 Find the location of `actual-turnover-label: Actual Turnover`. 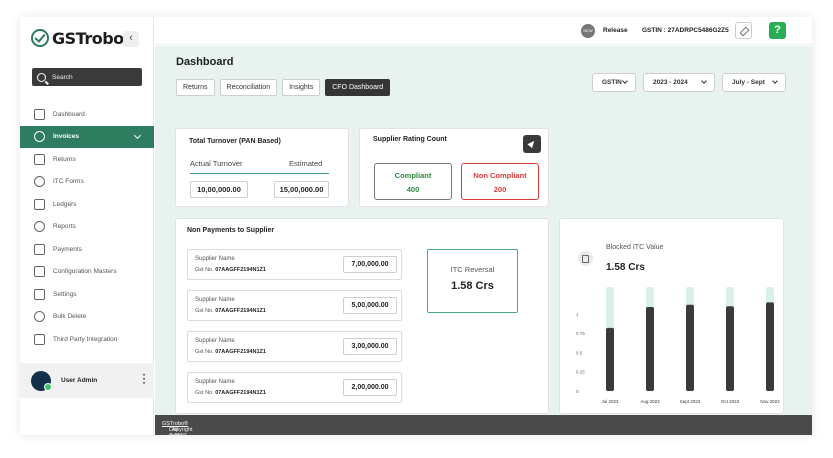

actual-turnover-label: Actual Turnover is located at coordinates (216, 163).